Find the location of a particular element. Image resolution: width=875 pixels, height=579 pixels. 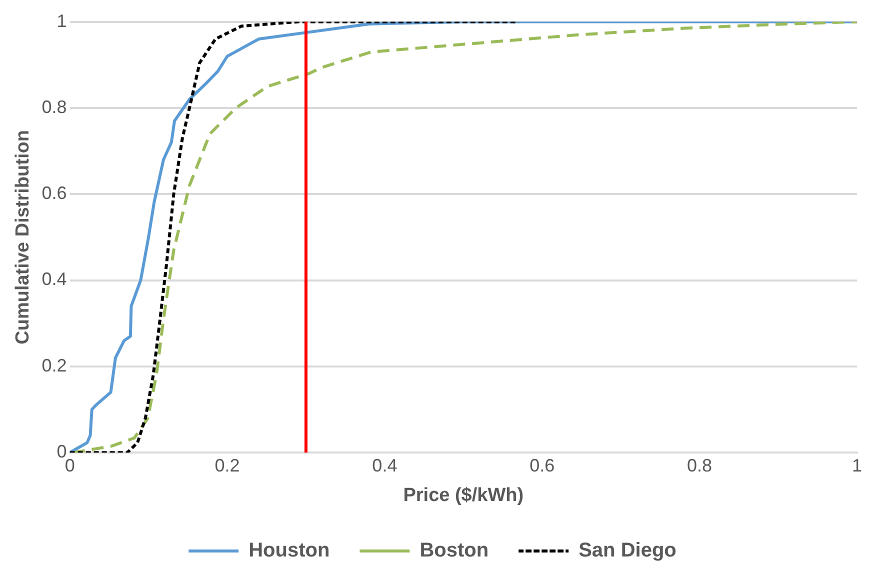

y-tick-label: 0 is located at coordinates (61, 452).